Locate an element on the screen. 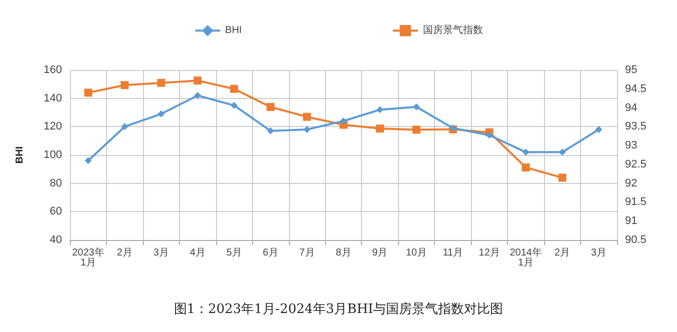  y2-tick-label: 92.5 is located at coordinates (635, 164).